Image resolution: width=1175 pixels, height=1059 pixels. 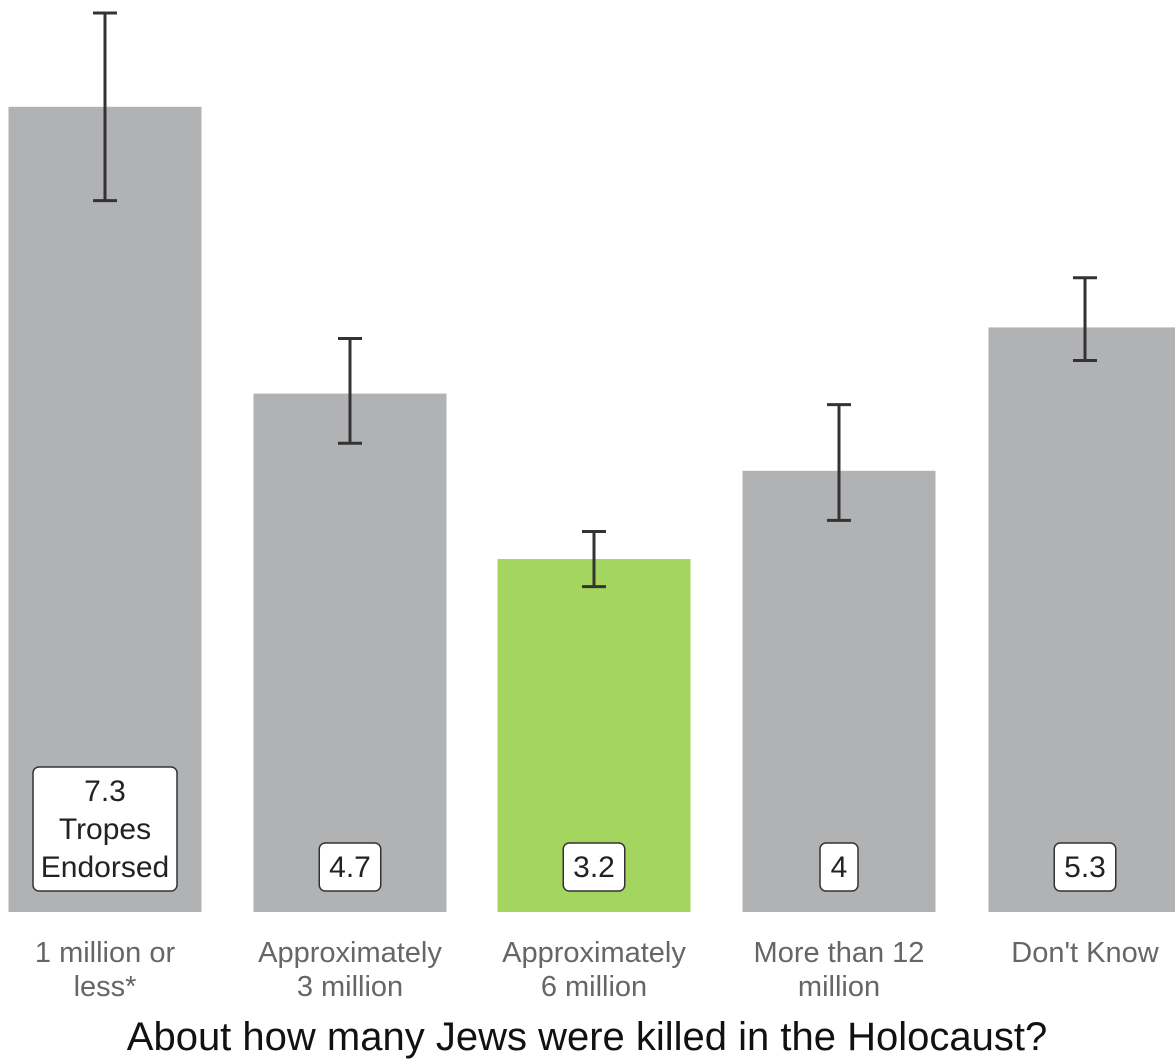 I want to click on value-label-2: 3.2, so click(x=594, y=867).